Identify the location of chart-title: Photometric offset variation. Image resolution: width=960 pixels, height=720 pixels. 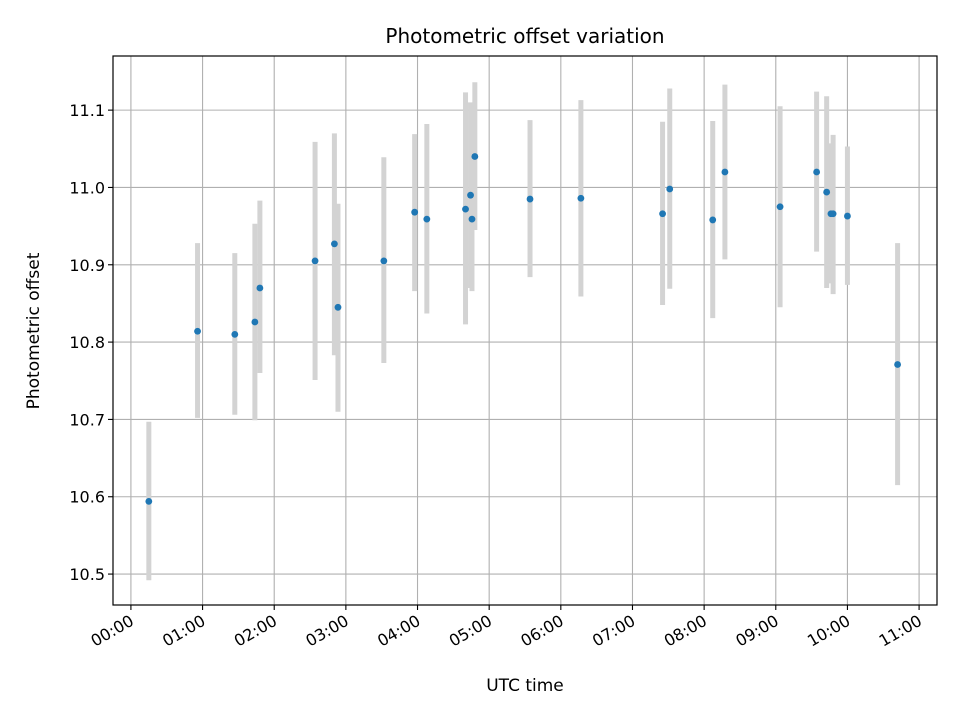
(524, 36).